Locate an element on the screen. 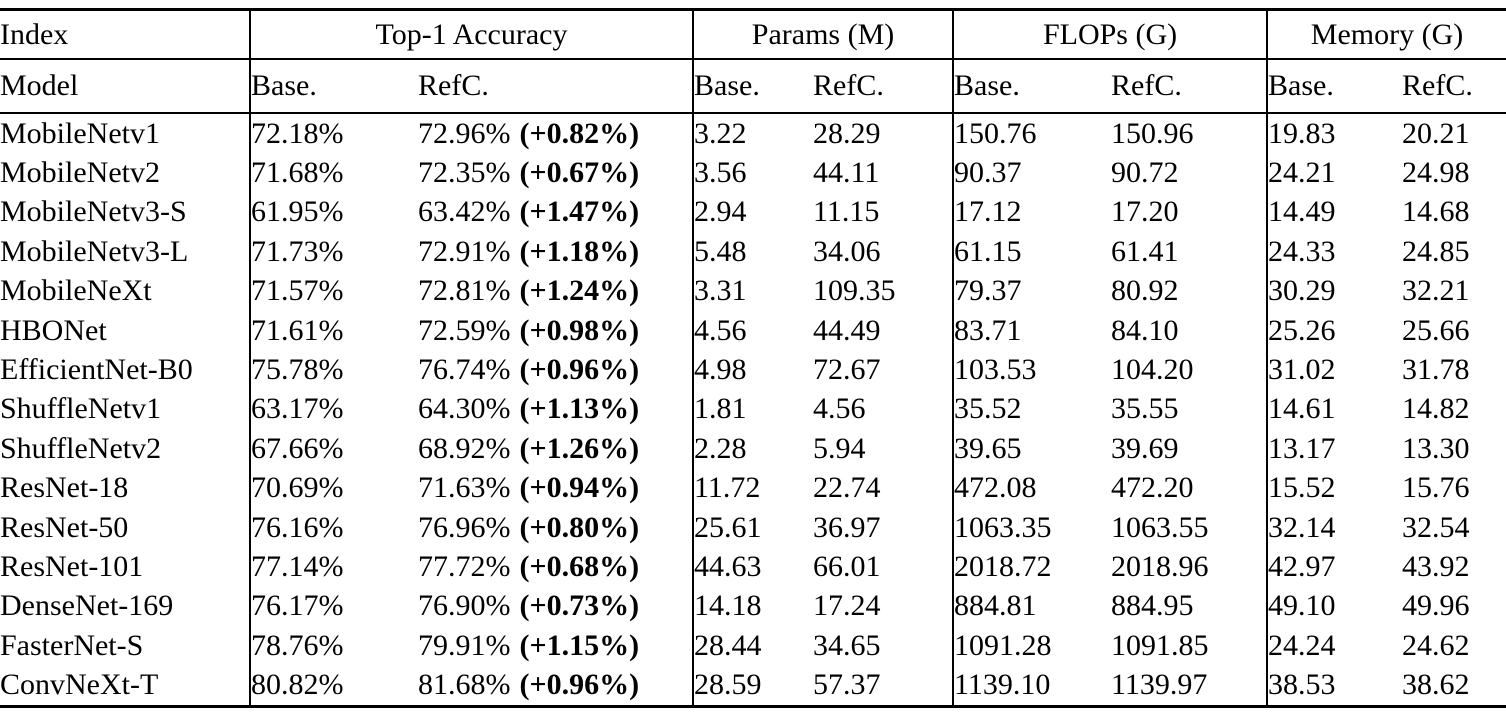 The width and height of the screenshot is (1506, 724). acc-refc-value: 72.35% is located at coordinates (464, 173).